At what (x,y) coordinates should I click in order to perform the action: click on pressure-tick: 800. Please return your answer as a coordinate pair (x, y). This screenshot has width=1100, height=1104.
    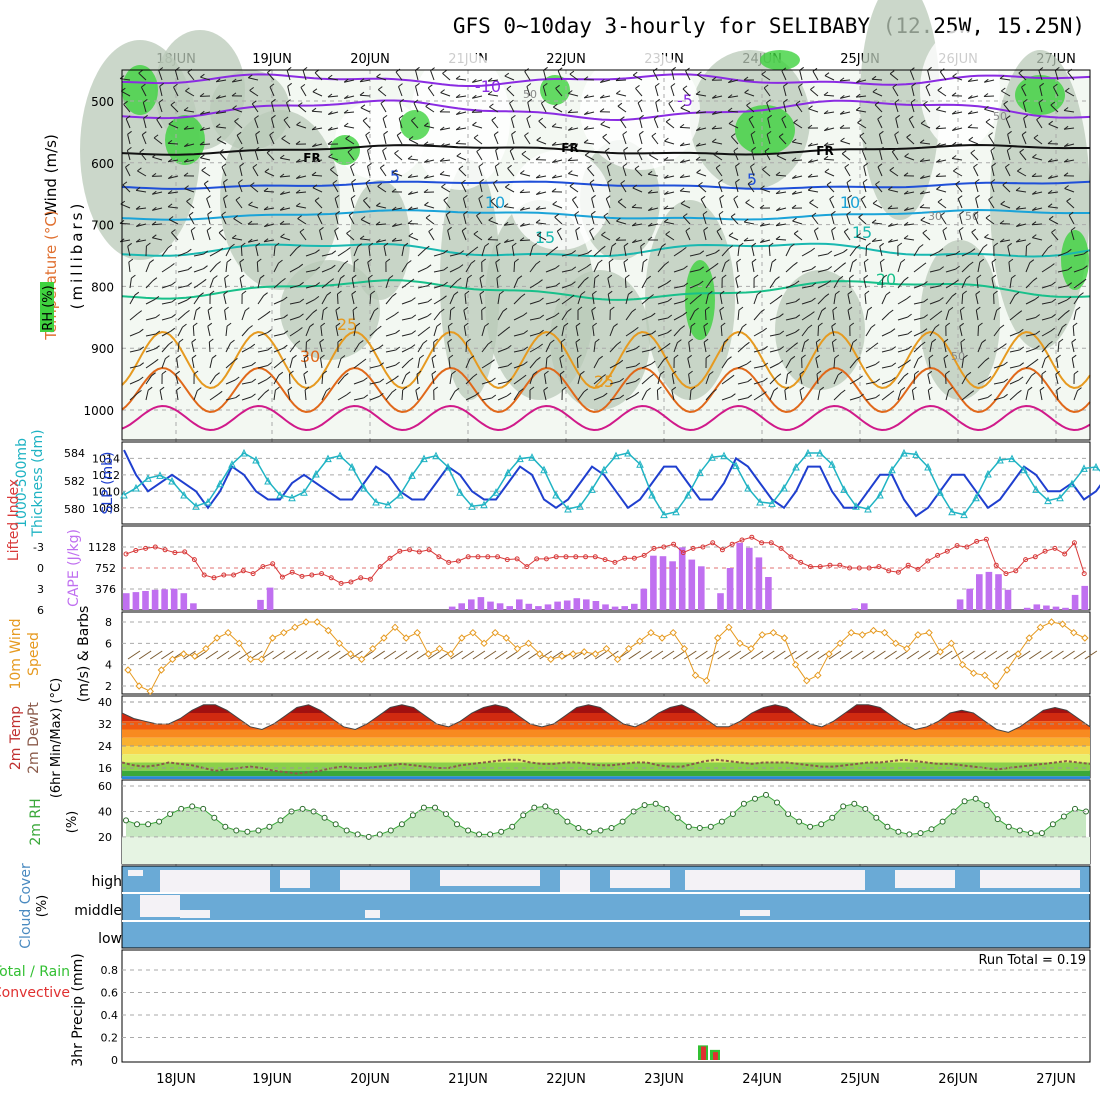
    Looking at the image, I should click on (102, 287).